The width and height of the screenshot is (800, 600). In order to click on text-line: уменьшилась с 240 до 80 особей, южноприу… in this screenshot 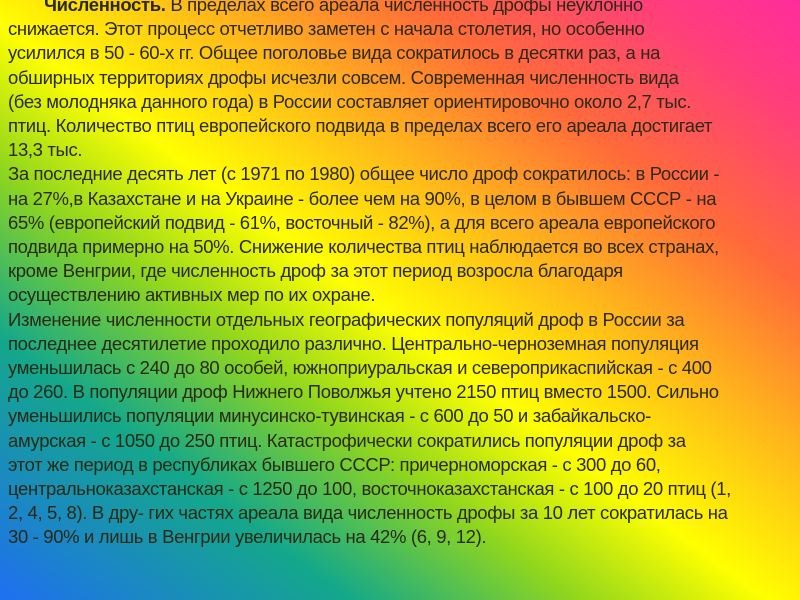, I will do `click(360, 368)`.